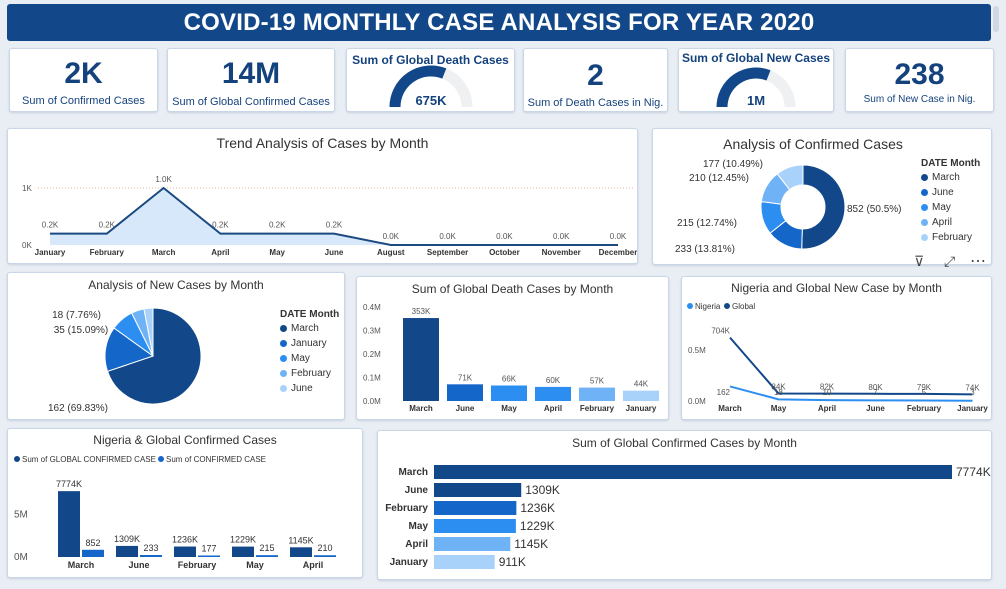 The height and width of the screenshot is (589, 1006). What do you see at coordinates (21, 557) in the screenshot?
I see `y-tick-label: 0M` at bounding box center [21, 557].